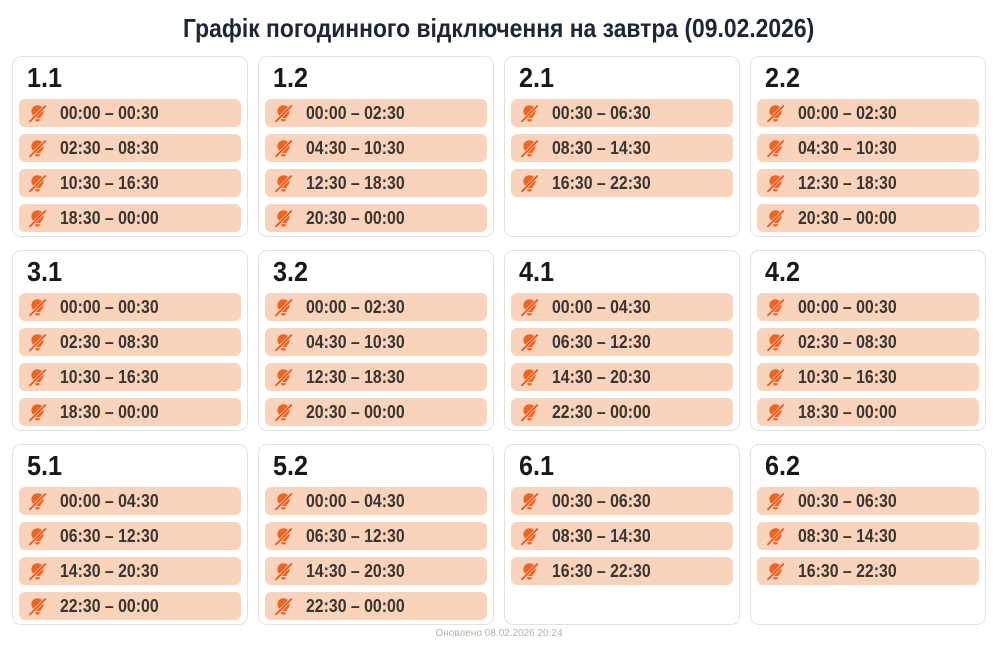 The height and width of the screenshot is (647, 998). I want to click on interval-time: 16:30 – 22:30, so click(601, 182).